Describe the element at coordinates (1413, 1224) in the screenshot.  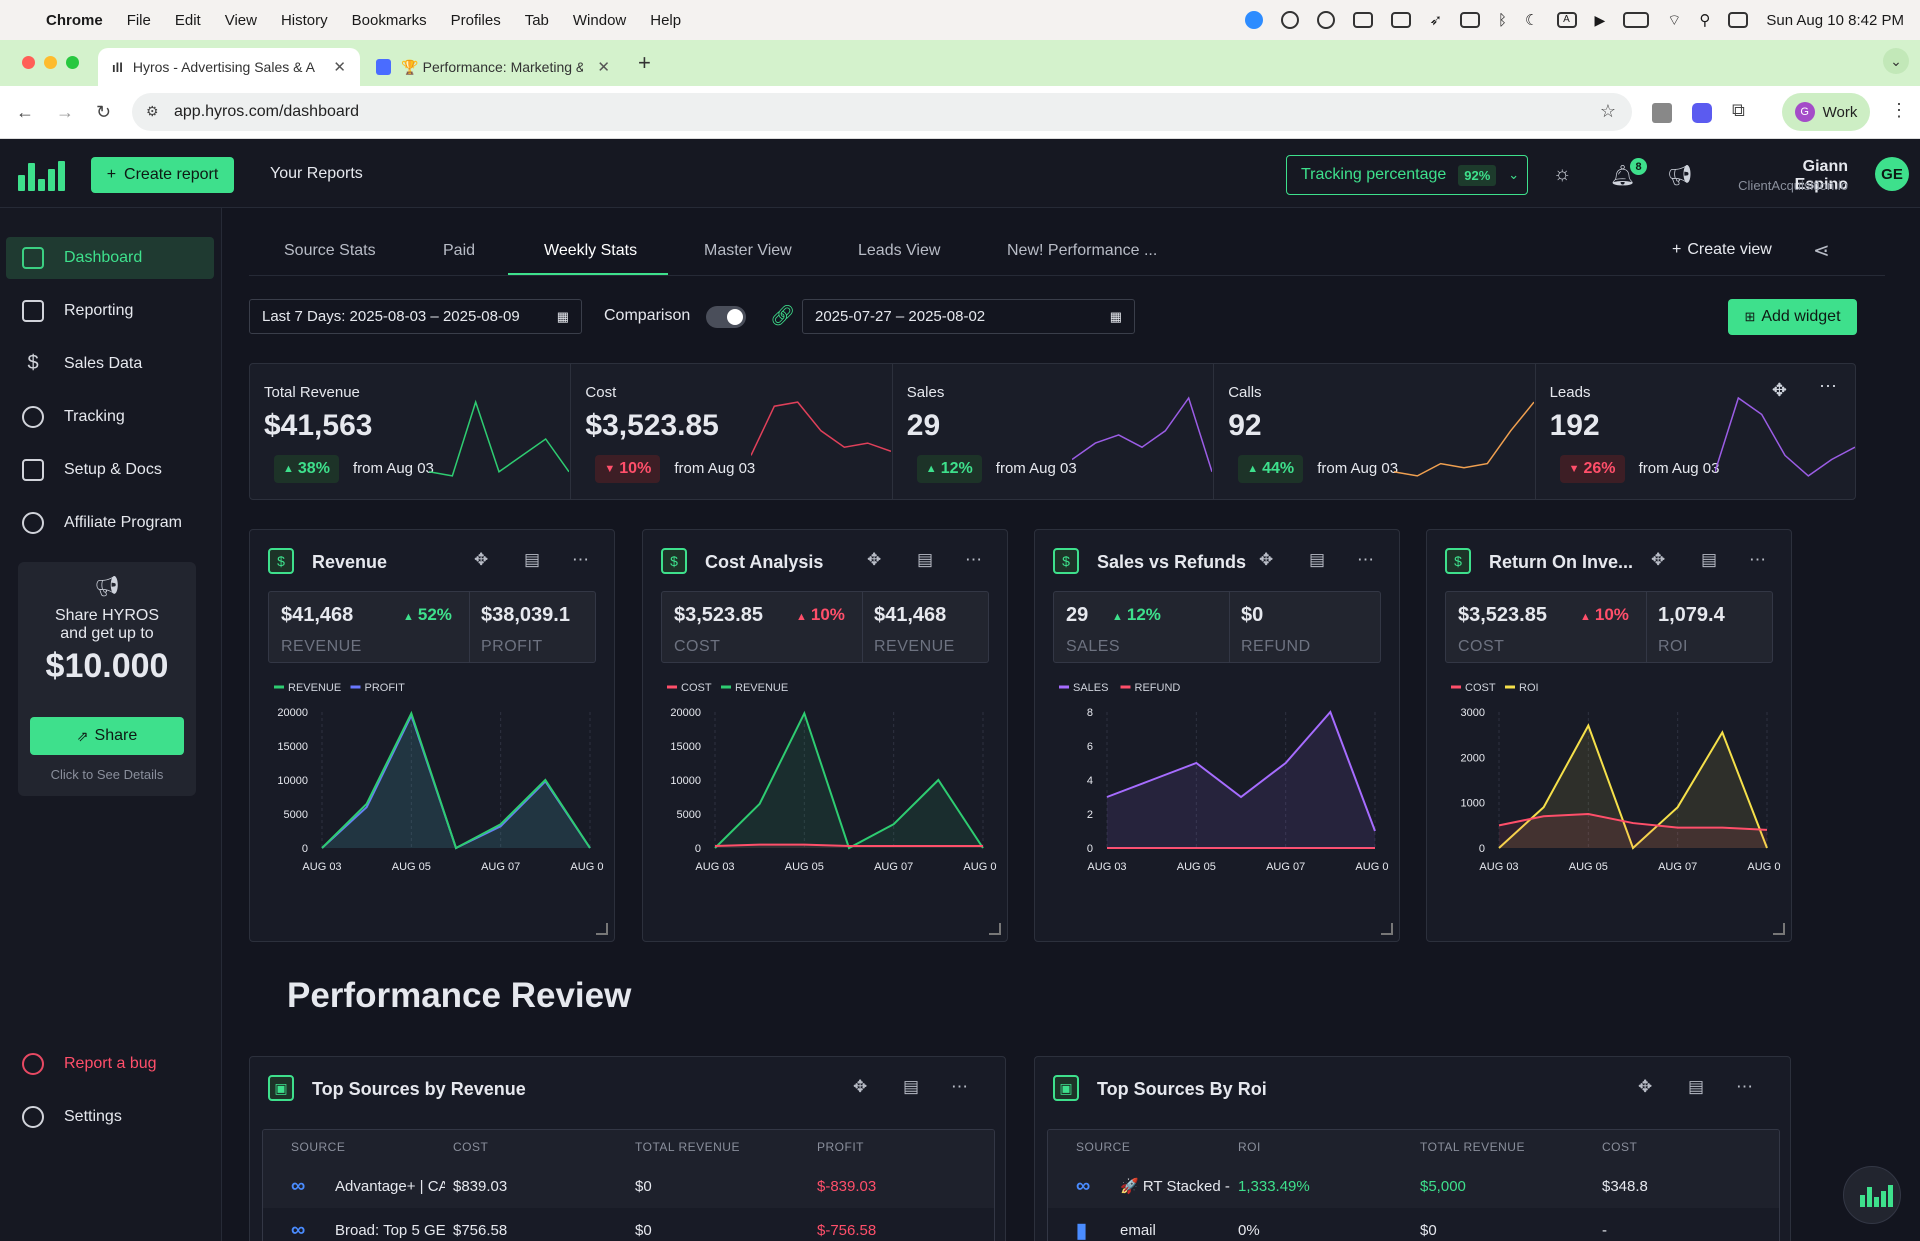
I see `table-row: ▮ email 0% $0 -` at that location.